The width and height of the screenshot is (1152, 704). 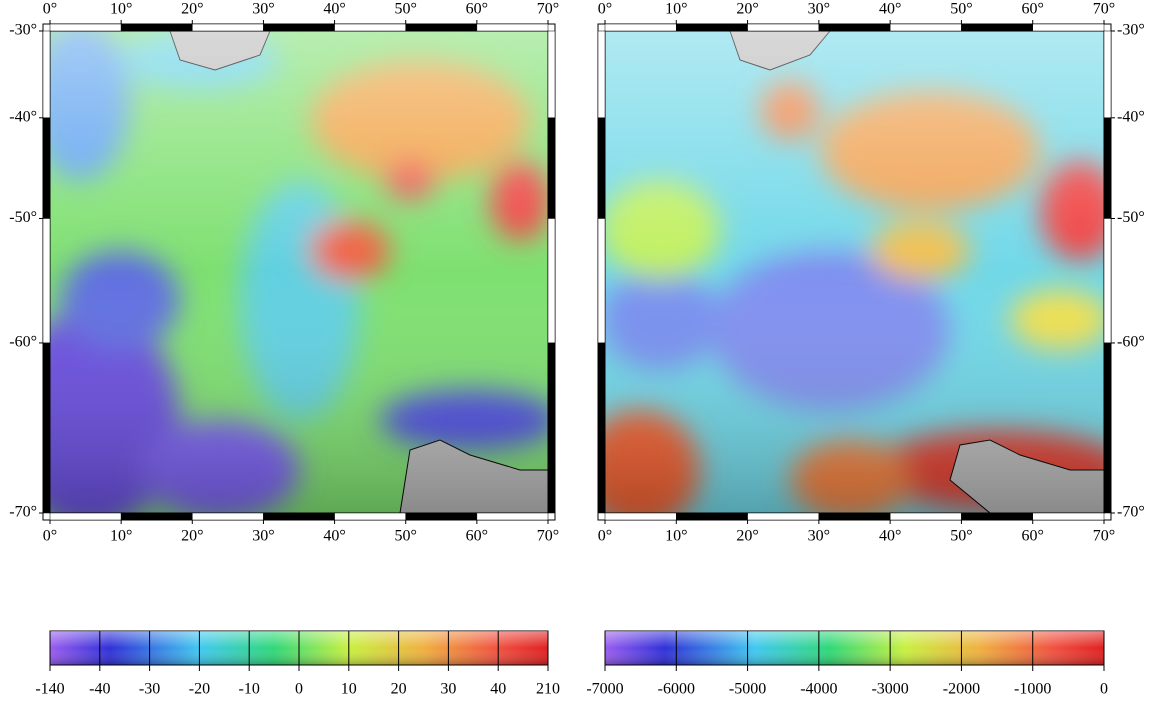 What do you see at coordinates (149, 689) in the screenshot?
I see `colorbar-label: -30` at bounding box center [149, 689].